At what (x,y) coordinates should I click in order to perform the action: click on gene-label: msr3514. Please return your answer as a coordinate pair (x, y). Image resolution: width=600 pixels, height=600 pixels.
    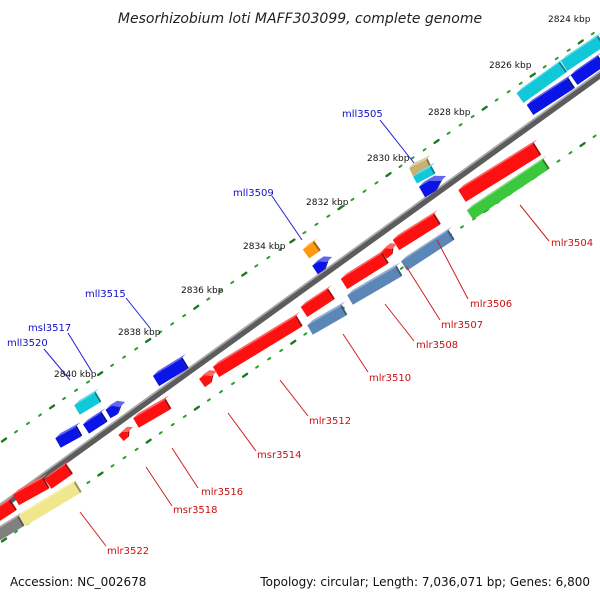
    Looking at the image, I should click on (279, 455).